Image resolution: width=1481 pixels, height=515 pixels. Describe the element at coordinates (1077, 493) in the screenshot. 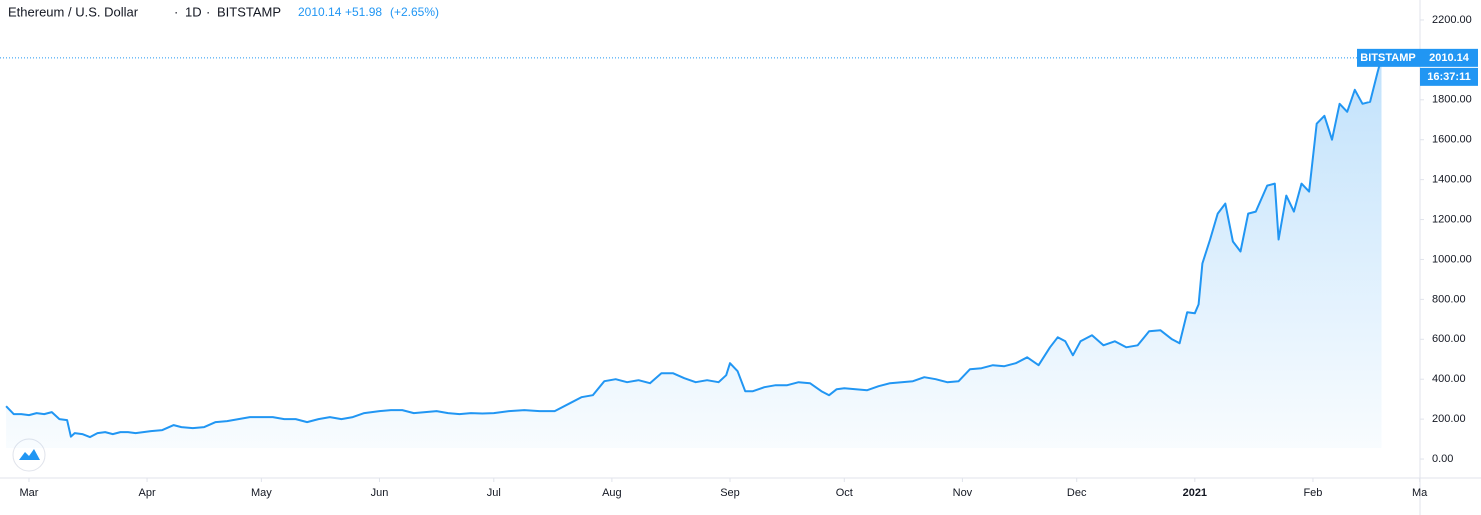

I see `x-tick-label: Dec` at that location.